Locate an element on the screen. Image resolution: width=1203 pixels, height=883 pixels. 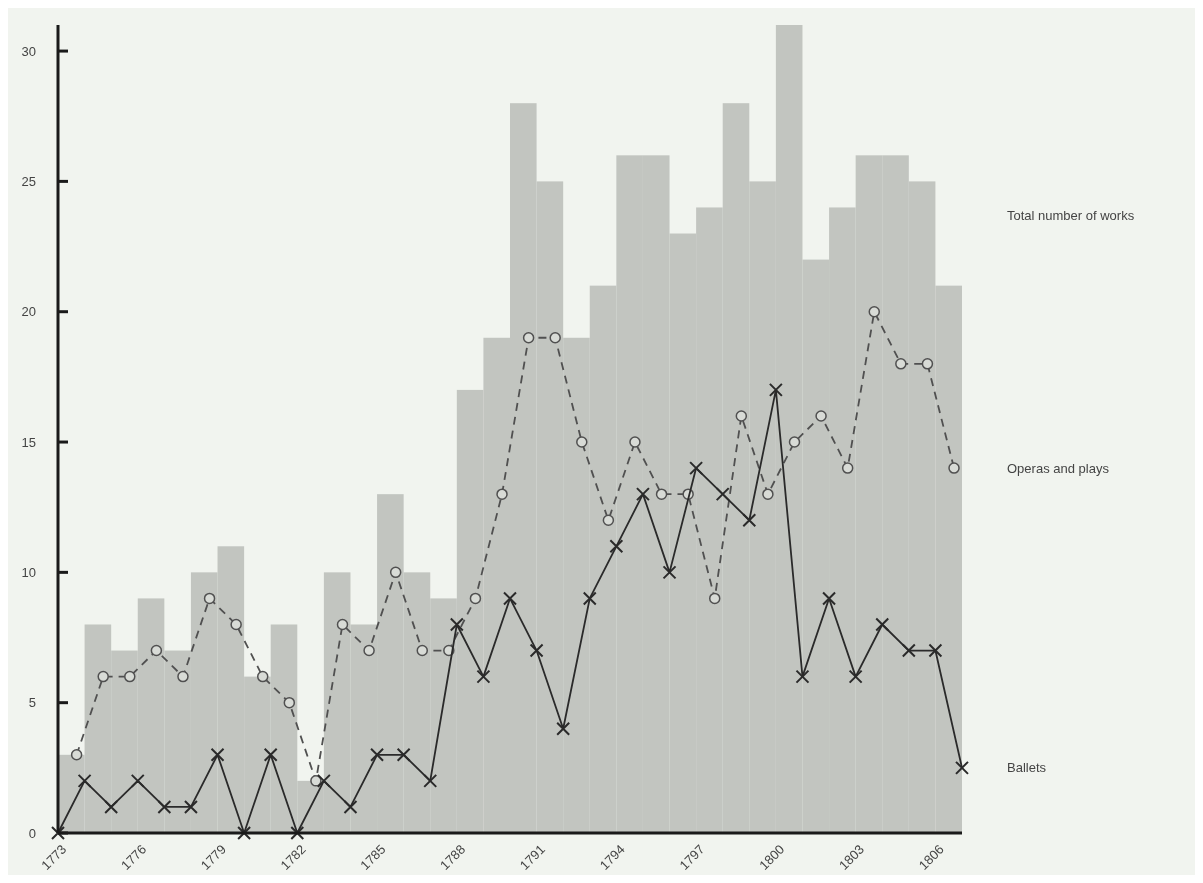
y-tick-label: 10 is located at coordinates (28, 572).